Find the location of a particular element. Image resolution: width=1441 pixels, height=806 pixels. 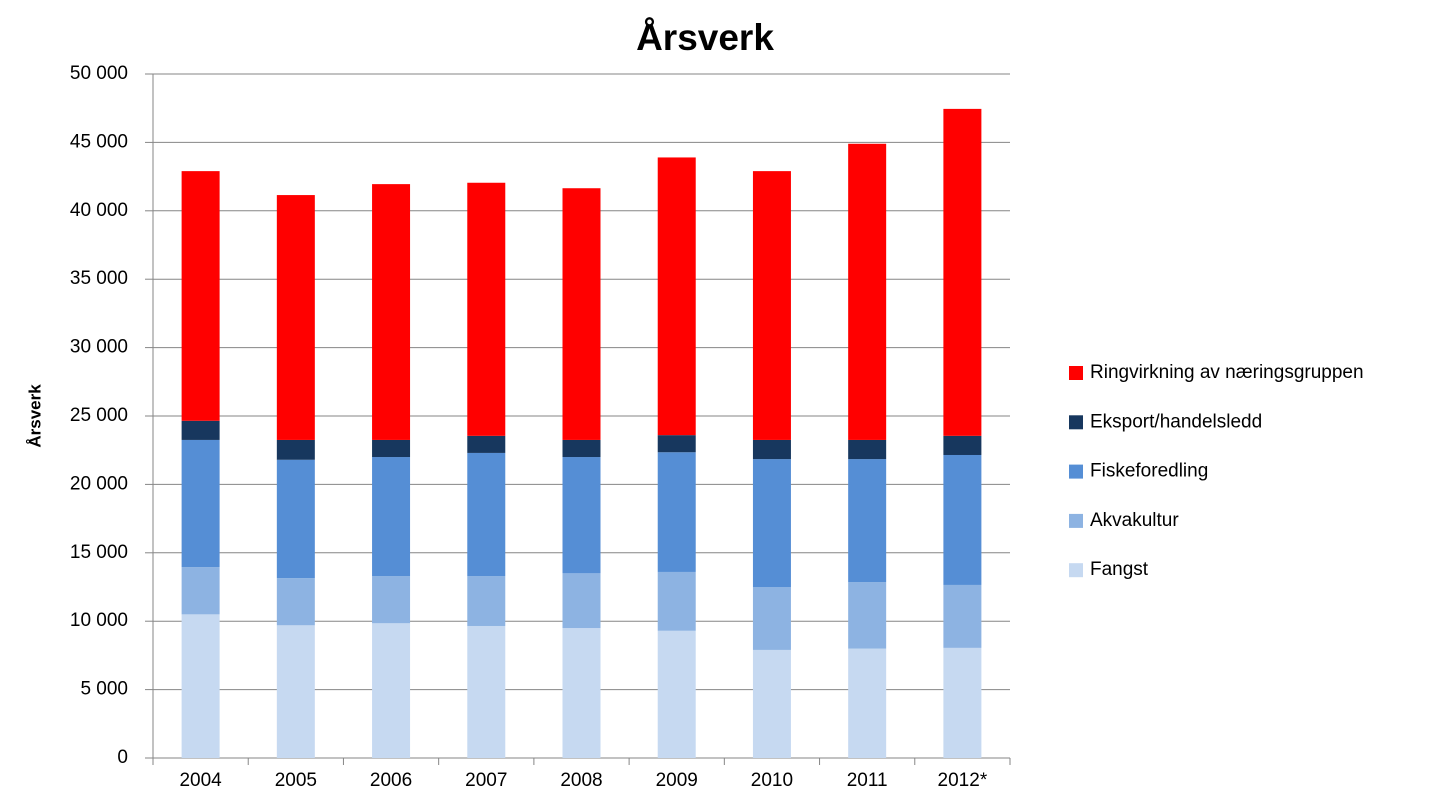

y-tick-label: 25 000 is located at coordinates (99, 415).